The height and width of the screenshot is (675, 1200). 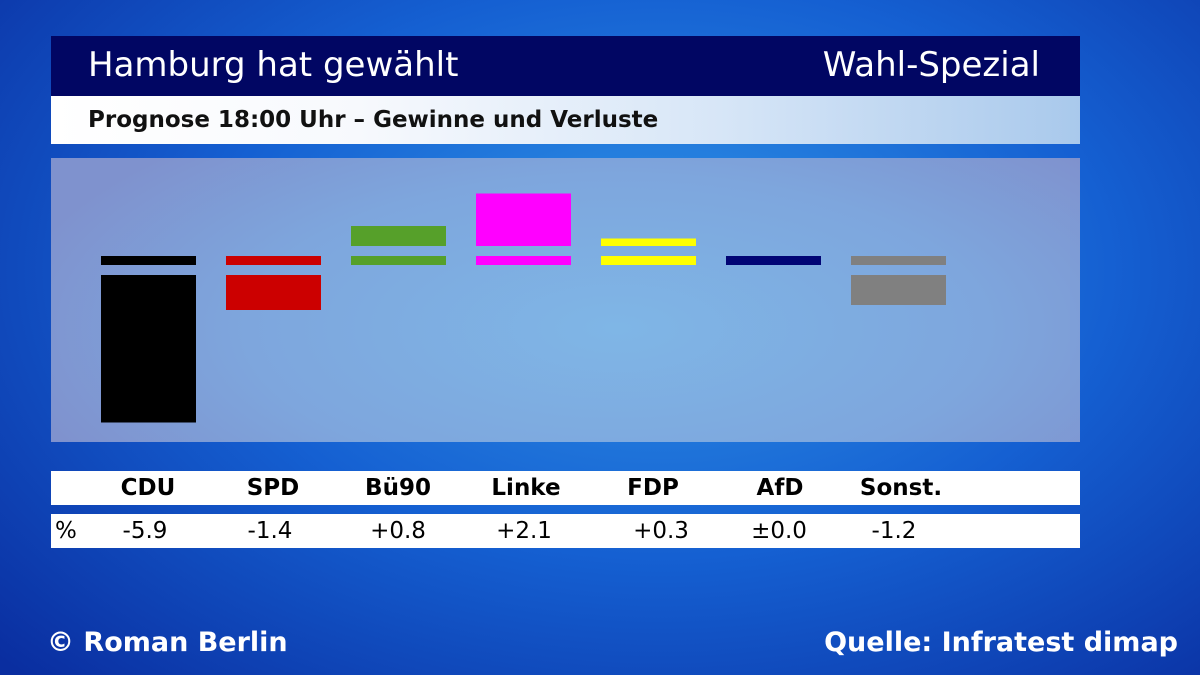 I want to click on program-badge: Wahl-Spezial, so click(x=931, y=65).